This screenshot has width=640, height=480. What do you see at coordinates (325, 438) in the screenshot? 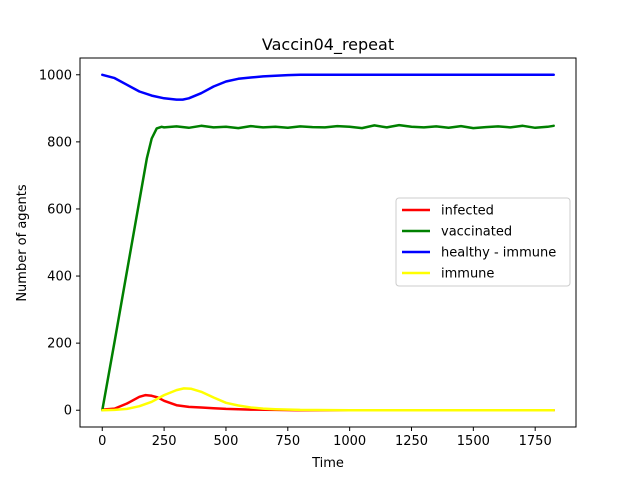
I see `x-axis-ticks: 0 250 500 750 1000 1250 1500 1750` at bounding box center [325, 438].